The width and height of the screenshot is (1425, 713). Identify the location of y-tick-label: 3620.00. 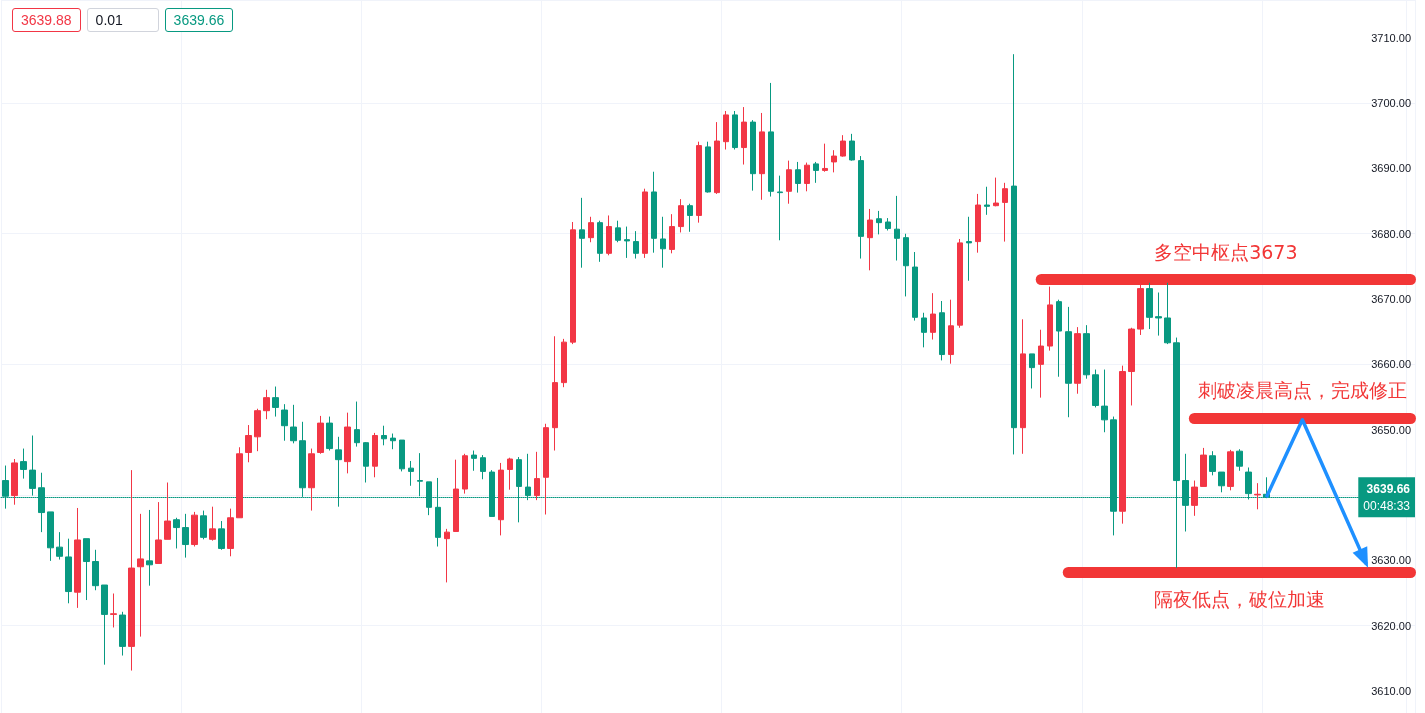
(1391, 625).